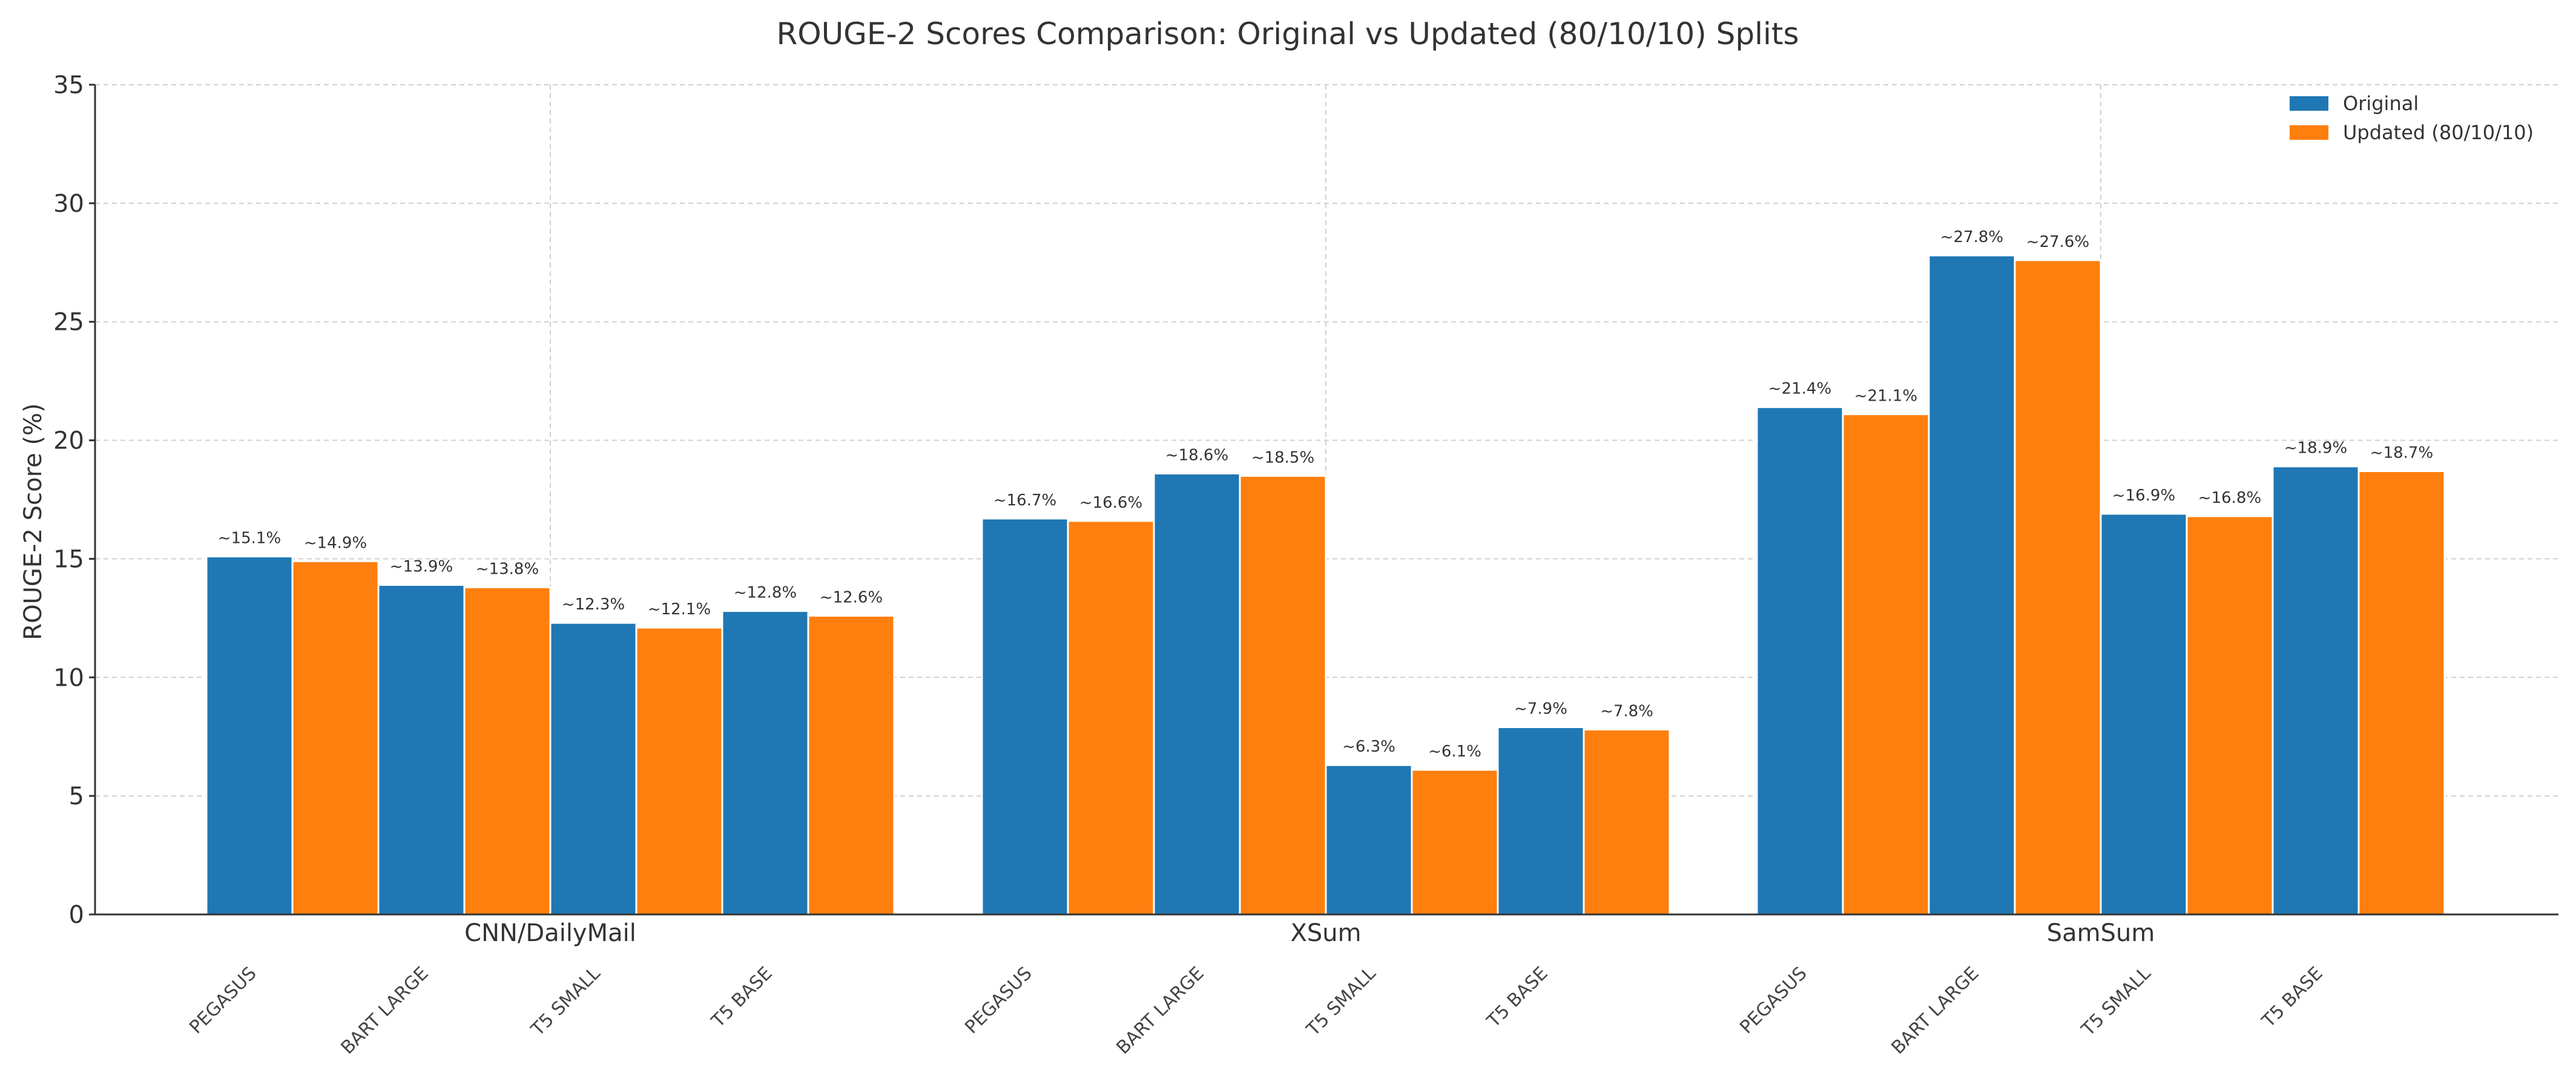  Describe the element at coordinates (68, 441) in the screenshot. I see `y-tick-label: 20` at that location.